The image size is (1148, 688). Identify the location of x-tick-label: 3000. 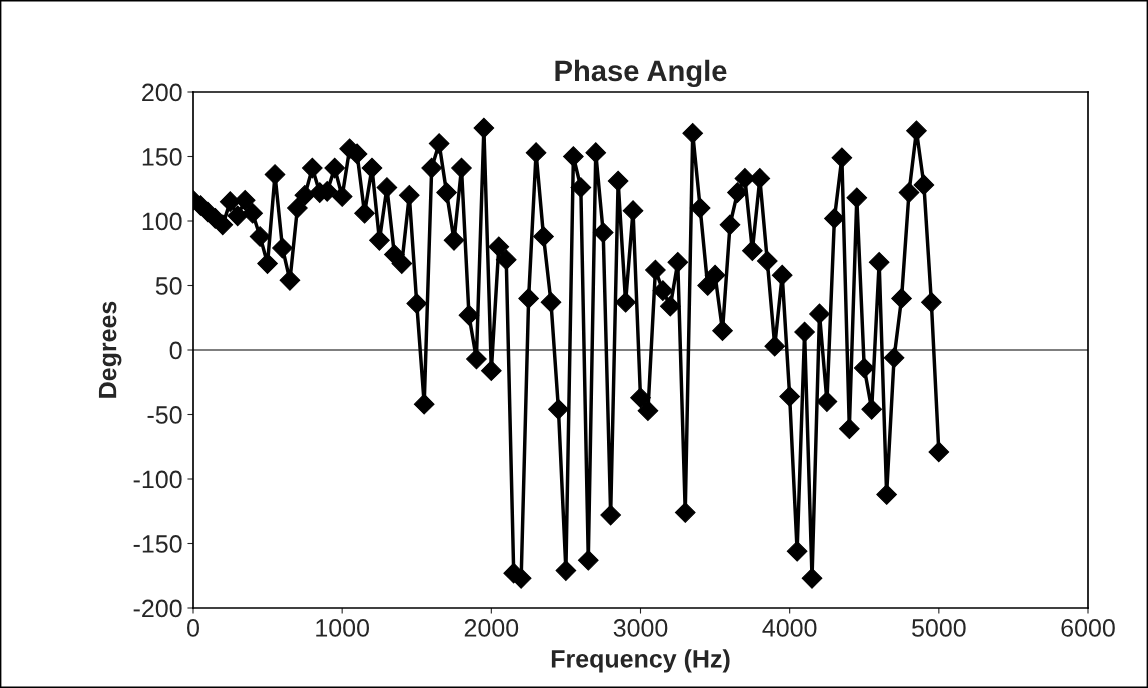
(640, 628).